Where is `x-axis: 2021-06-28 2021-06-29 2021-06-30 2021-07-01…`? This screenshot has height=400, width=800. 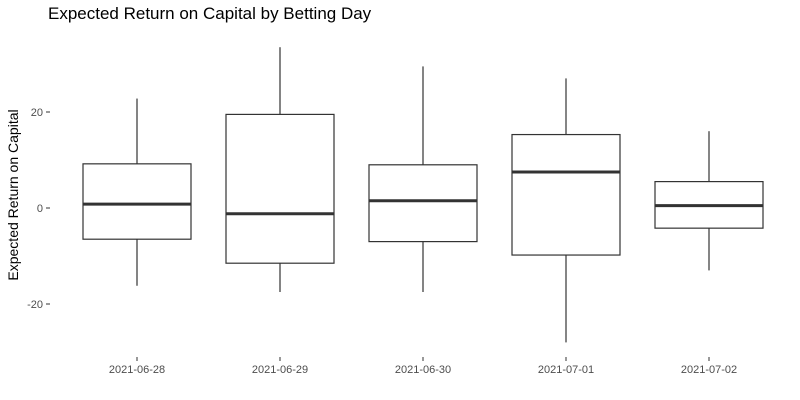
x-axis: 2021-06-28 2021-06-29 2021-06-30 2021-07-01… is located at coordinates (423, 366).